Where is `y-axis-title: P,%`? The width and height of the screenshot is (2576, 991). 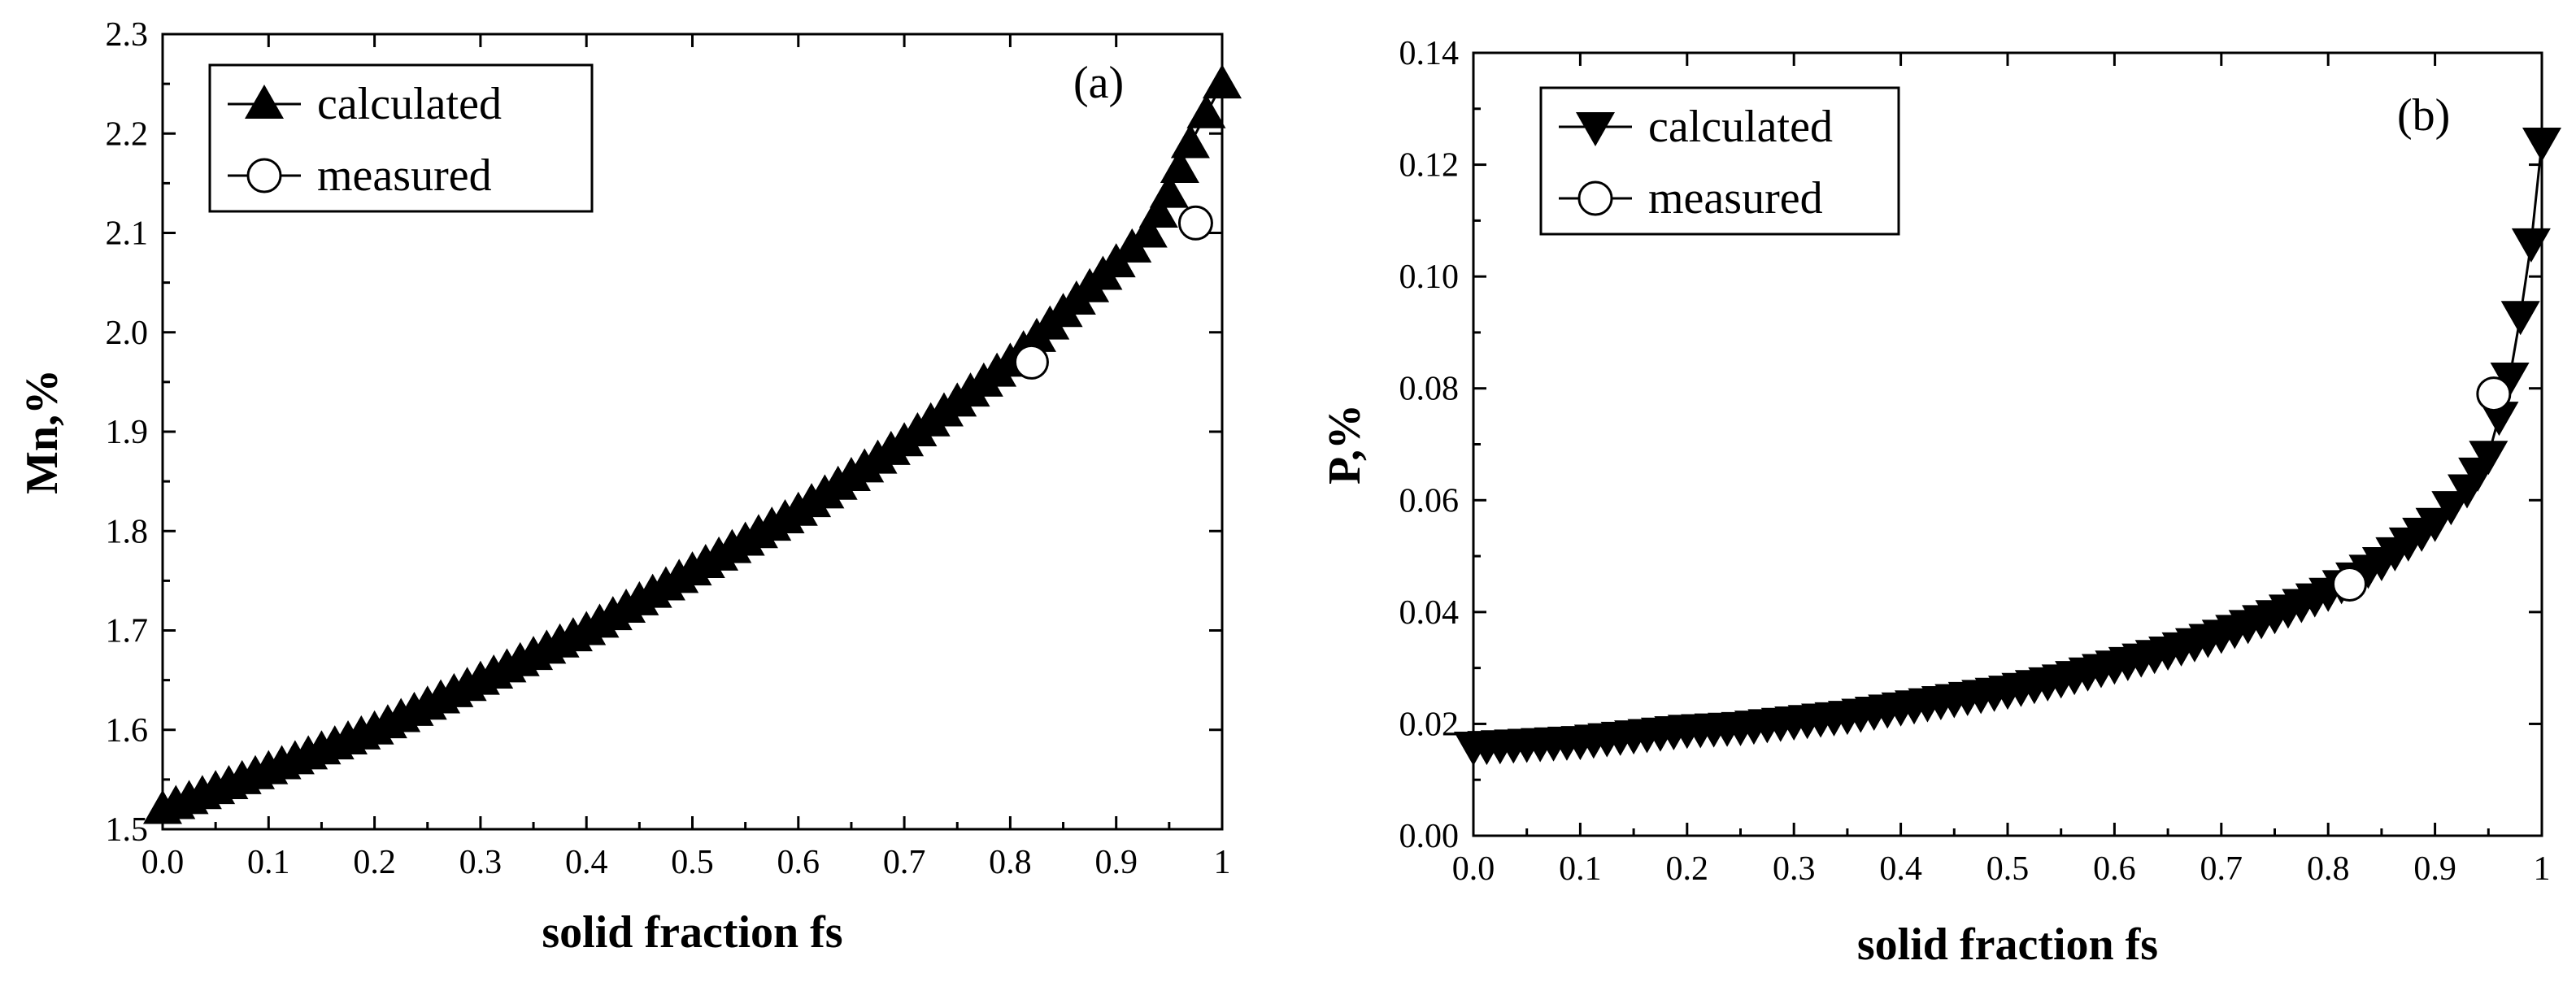 y-axis-title: P,% is located at coordinates (1345, 444).